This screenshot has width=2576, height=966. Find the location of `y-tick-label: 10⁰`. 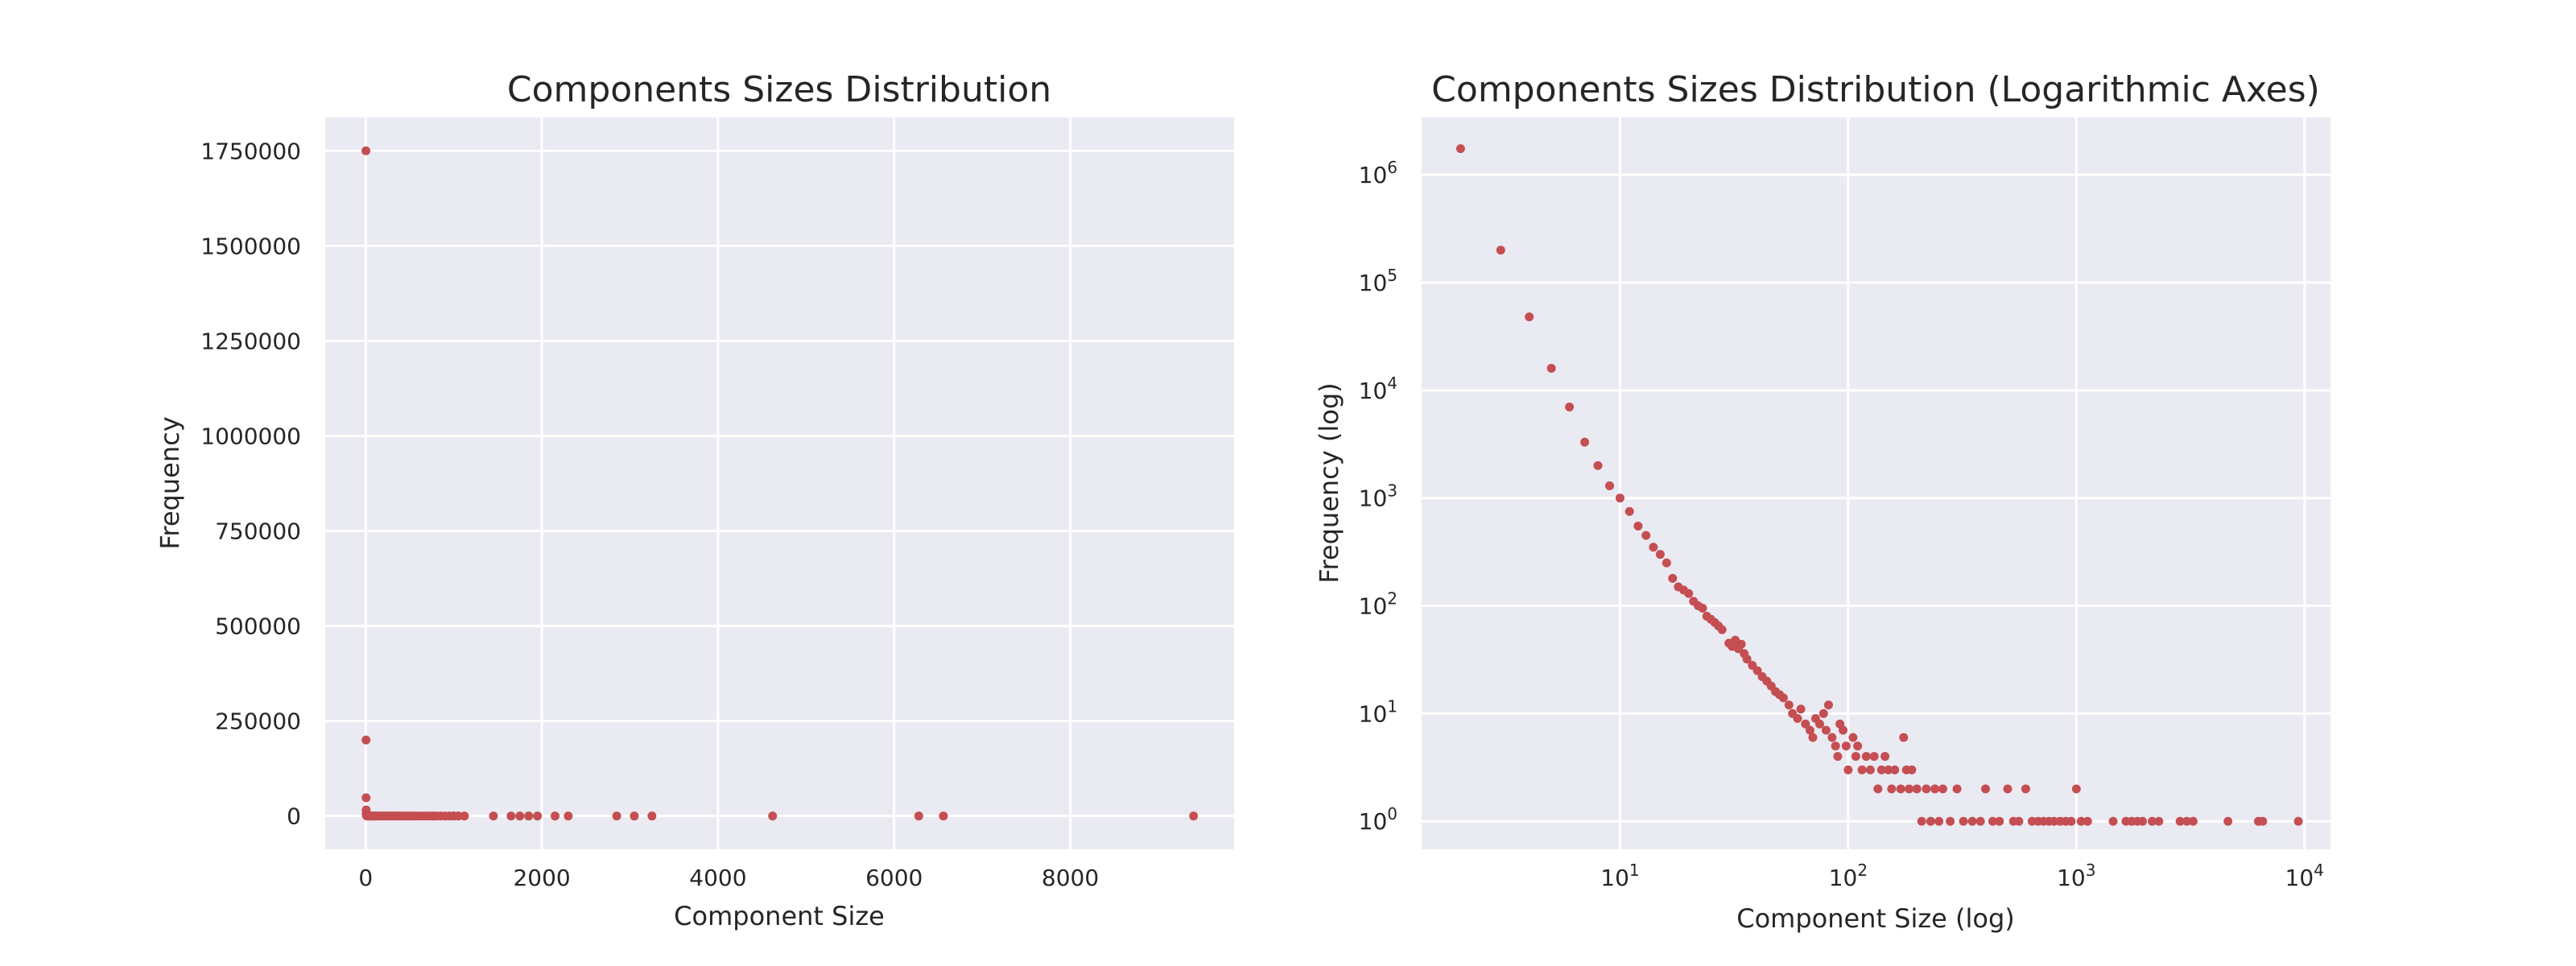

y-tick-label: 10⁰ is located at coordinates (1378, 819).